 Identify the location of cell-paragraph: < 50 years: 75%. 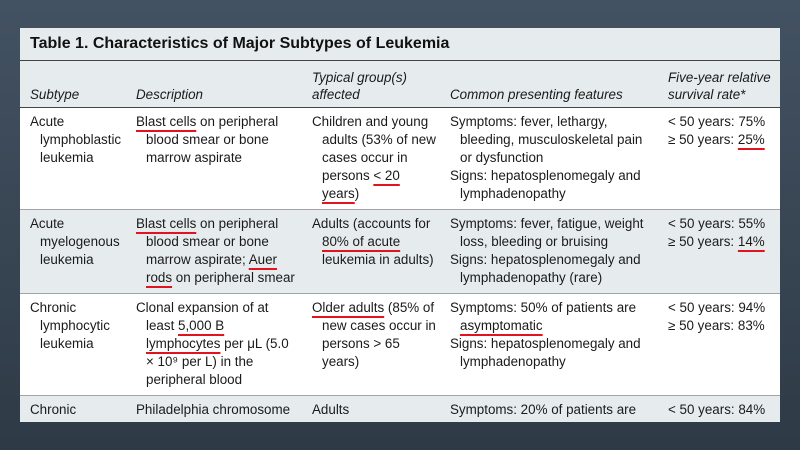
(722, 122).